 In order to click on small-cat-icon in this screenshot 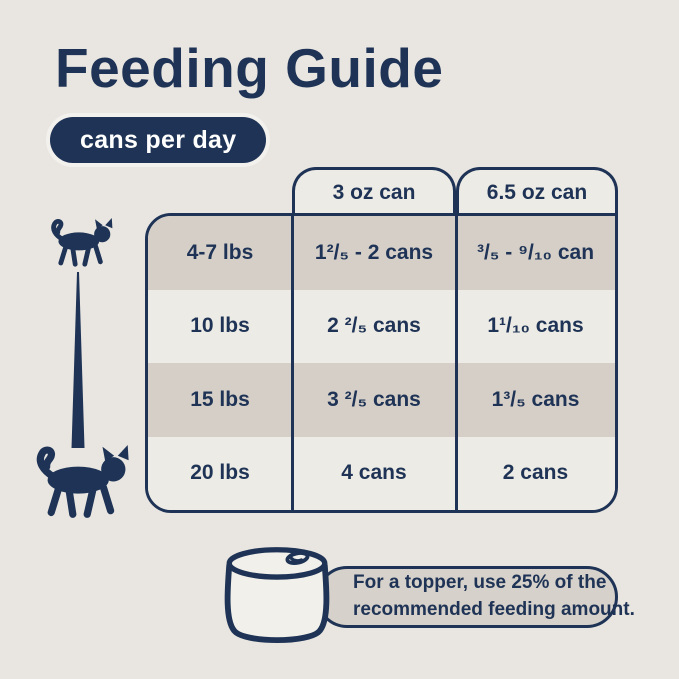, I will do `click(82, 242)`.